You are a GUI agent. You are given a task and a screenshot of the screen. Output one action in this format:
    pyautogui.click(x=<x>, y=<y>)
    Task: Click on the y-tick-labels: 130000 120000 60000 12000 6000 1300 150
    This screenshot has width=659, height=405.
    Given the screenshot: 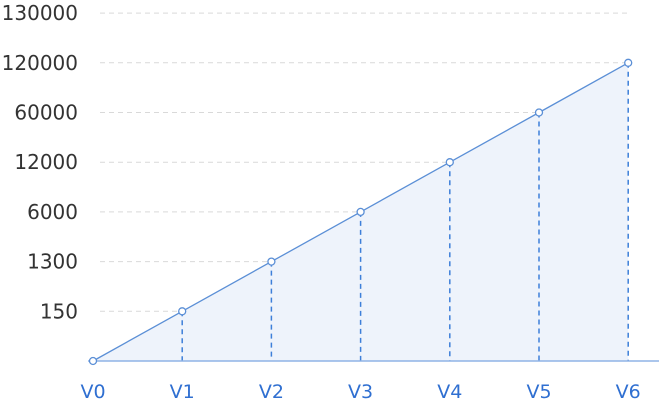 What is the action you would take?
    pyautogui.click(x=40, y=162)
    